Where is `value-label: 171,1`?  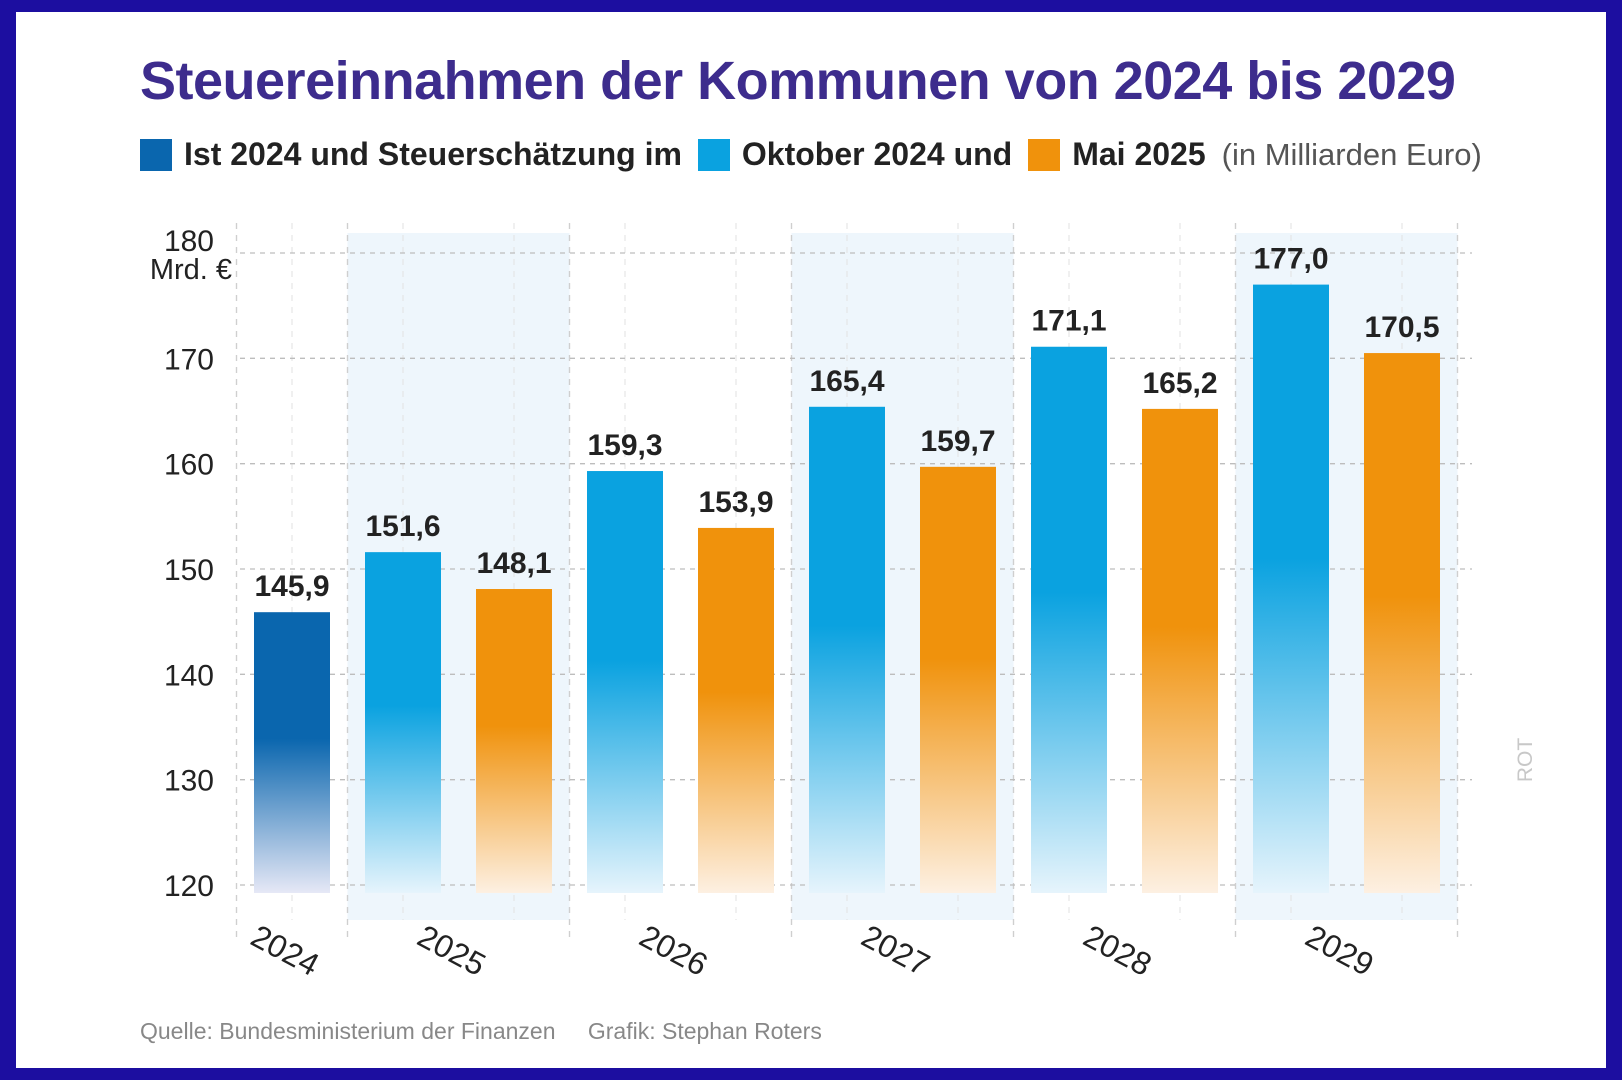 value-label: 171,1 is located at coordinates (1068, 321).